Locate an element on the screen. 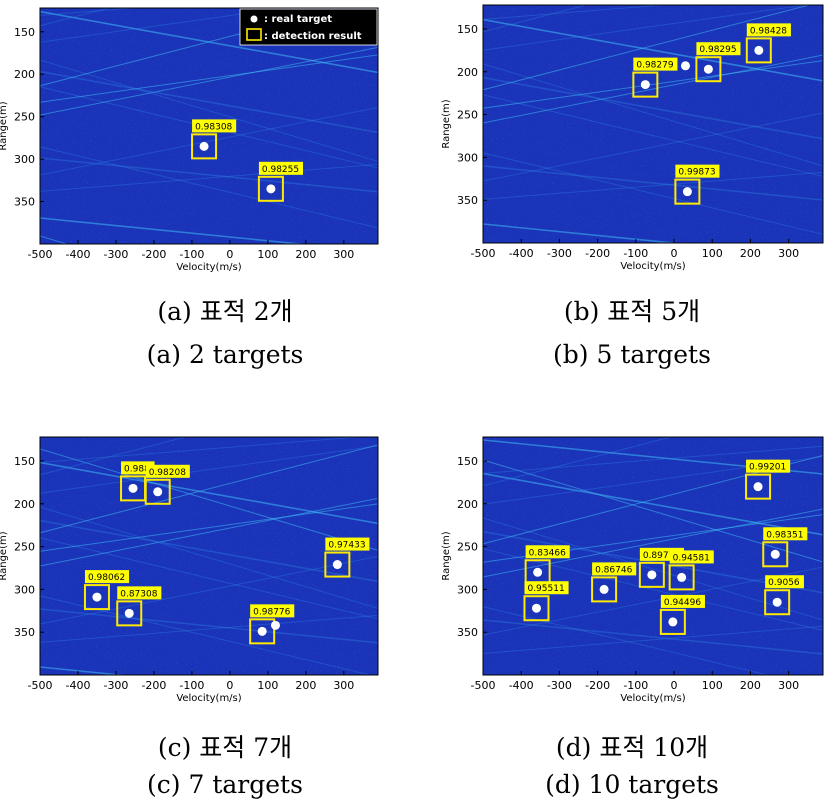 Image resolution: width=827 pixels, height=810 pixels. score-label: 0.98776 is located at coordinates (271, 612).